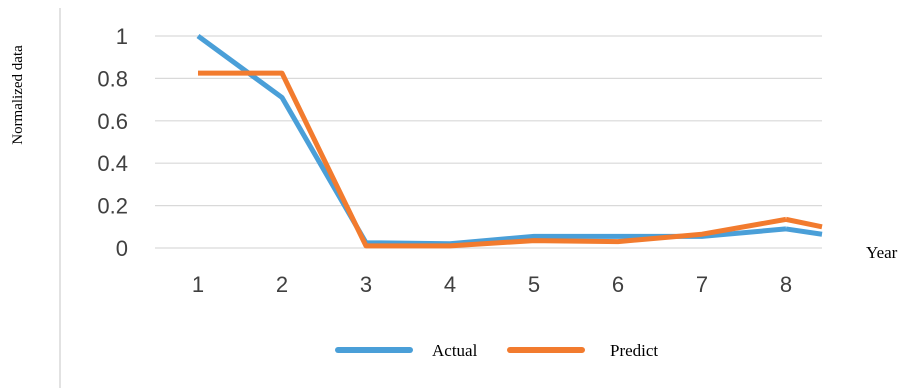 Image resolution: width=909 pixels, height=391 pixels. I want to click on x-tick-label: 6, so click(618, 284).